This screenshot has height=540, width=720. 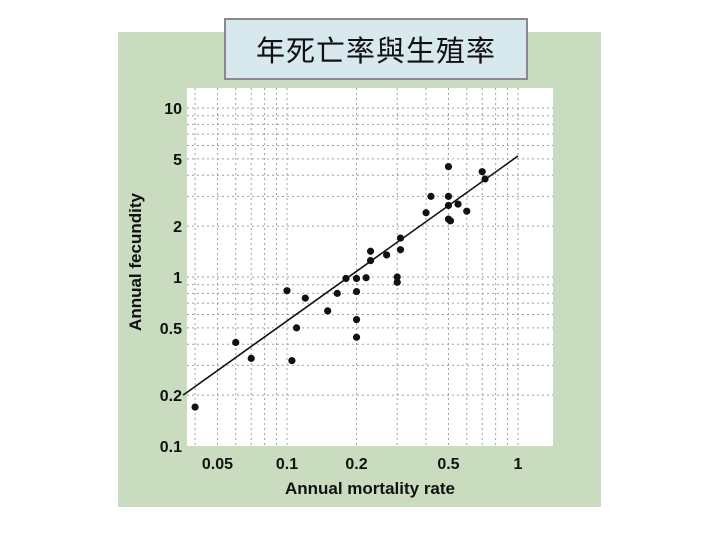 I want to click on x-tick-label: 0.5, so click(x=448, y=464).